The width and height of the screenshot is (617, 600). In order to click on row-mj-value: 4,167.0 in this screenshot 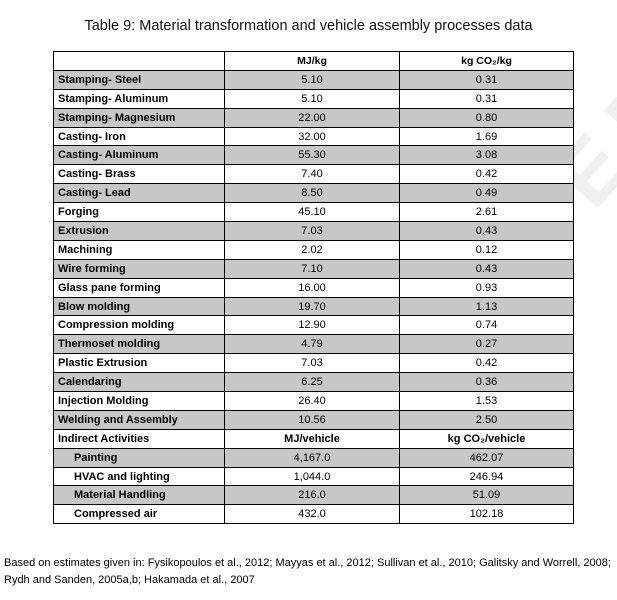, I will do `click(312, 457)`.